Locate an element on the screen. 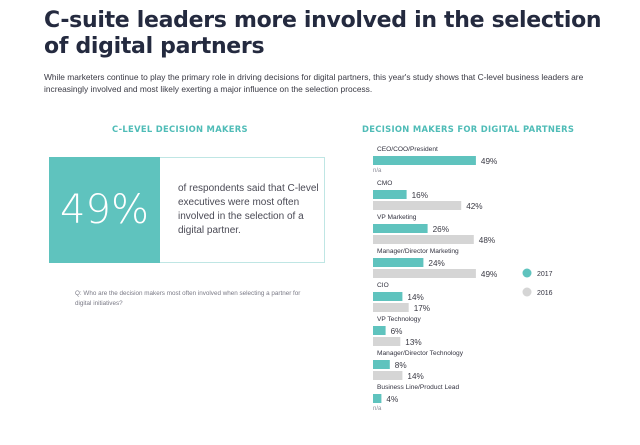  legend-label-2017: 2017 is located at coordinates (545, 274).